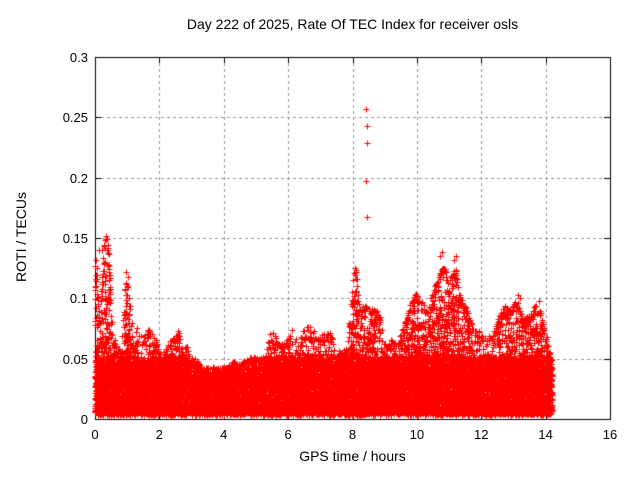  What do you see at coordinates (352, 434) in the screenshot?
I see `x-tick-label: 8` at bounding box center [352, 434].